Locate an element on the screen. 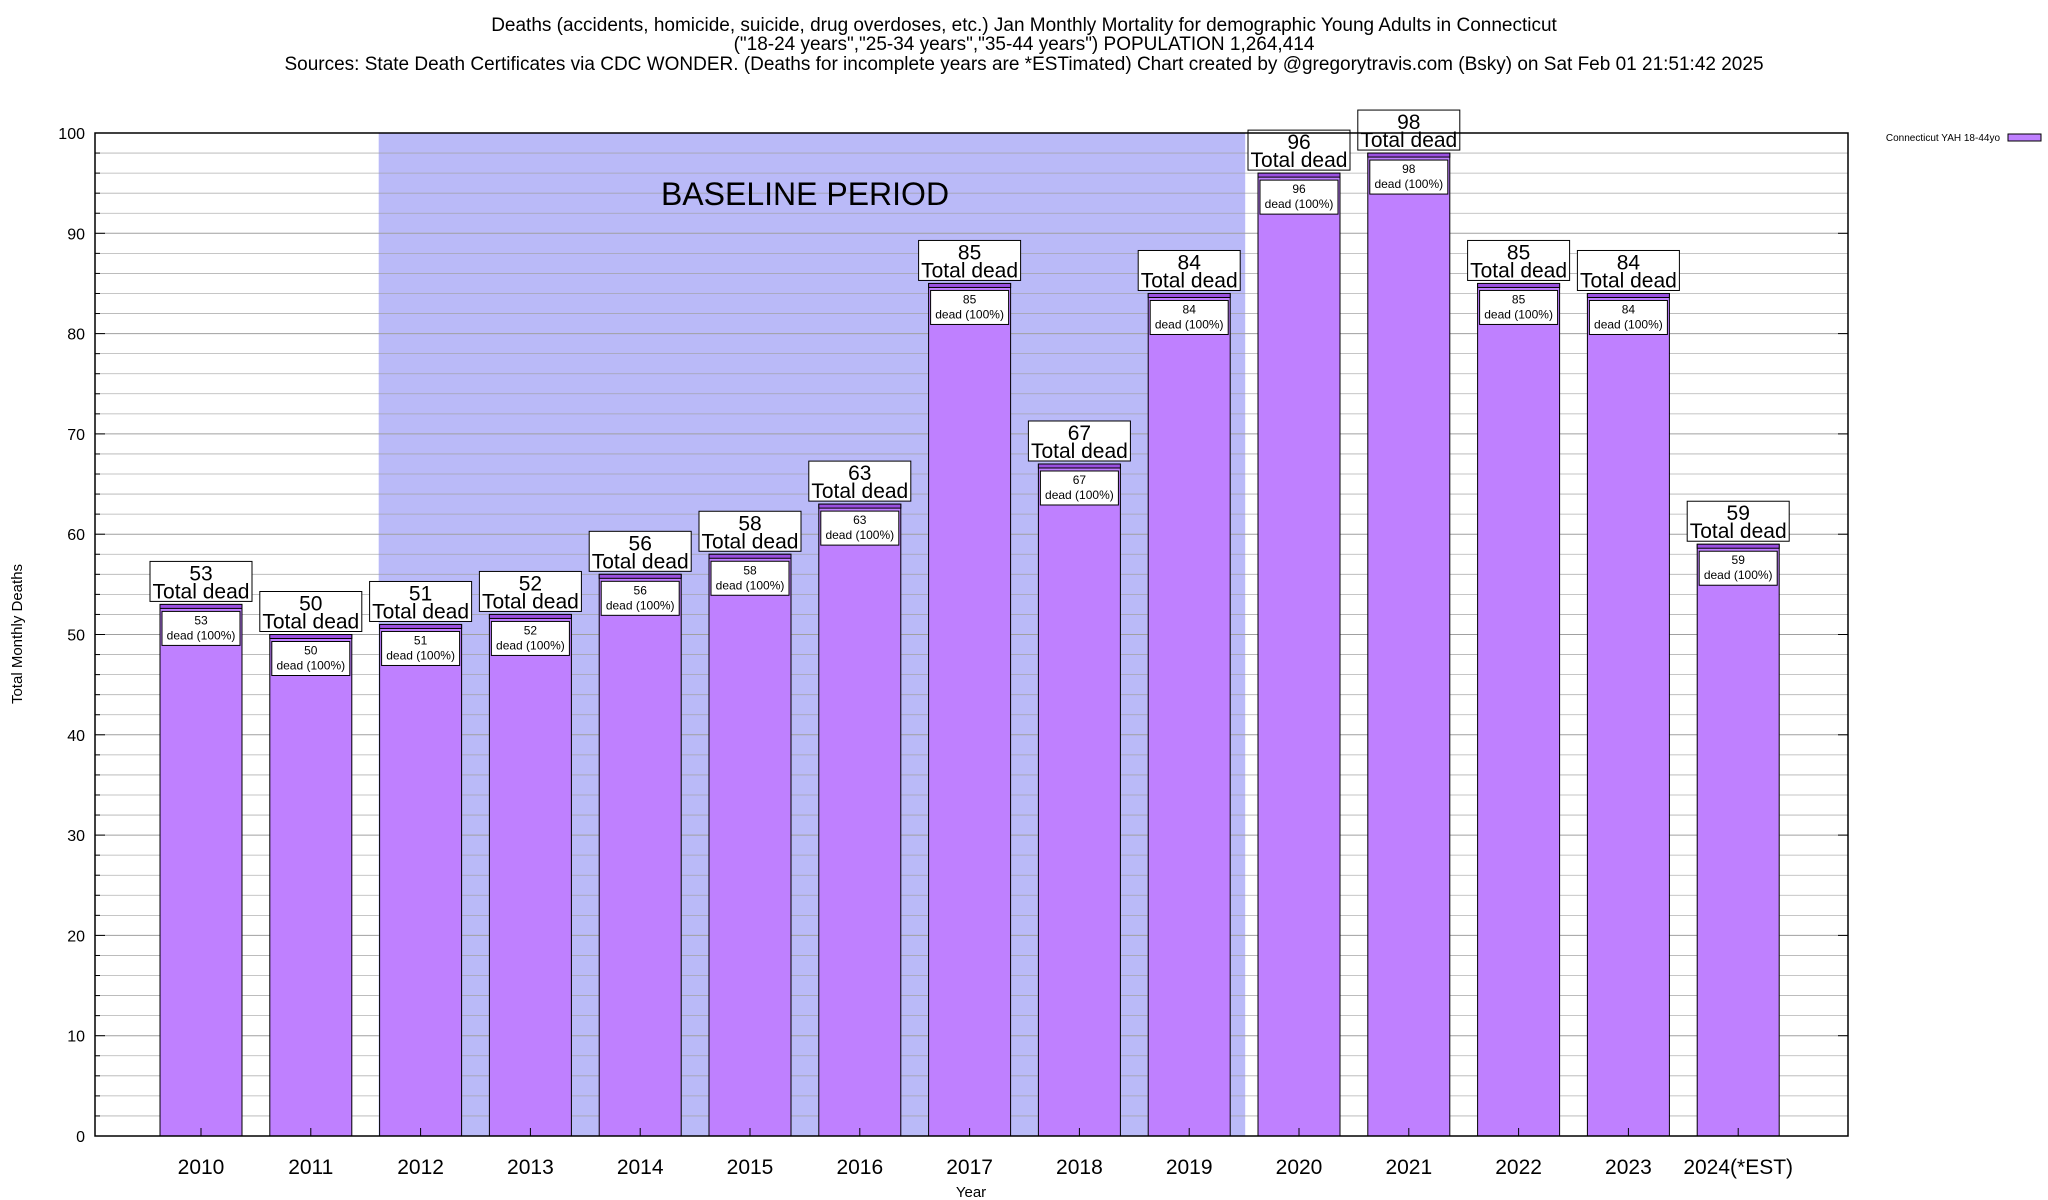  y-tick-label: 20 is located at coordinates (76, 936).